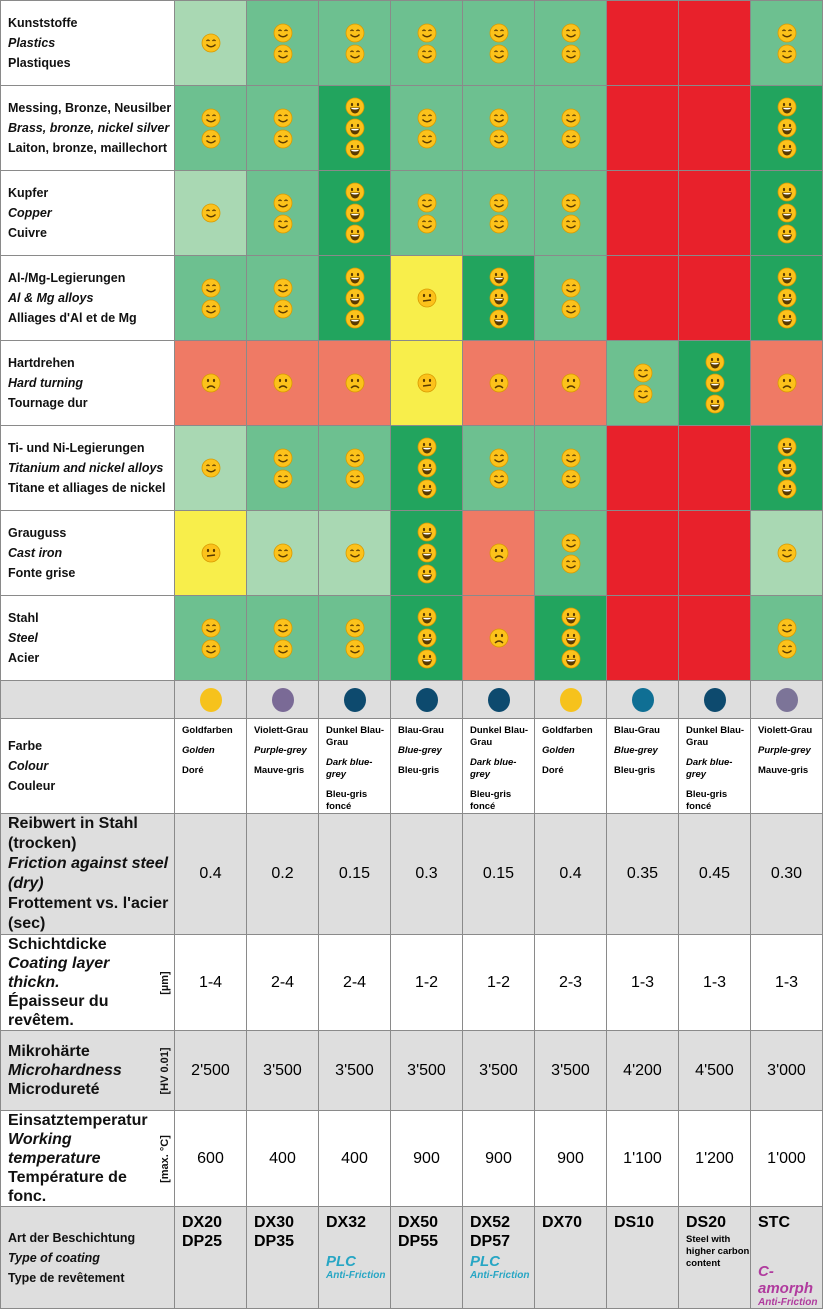  I want to click on property-value: 1-2, so click(426, 982).